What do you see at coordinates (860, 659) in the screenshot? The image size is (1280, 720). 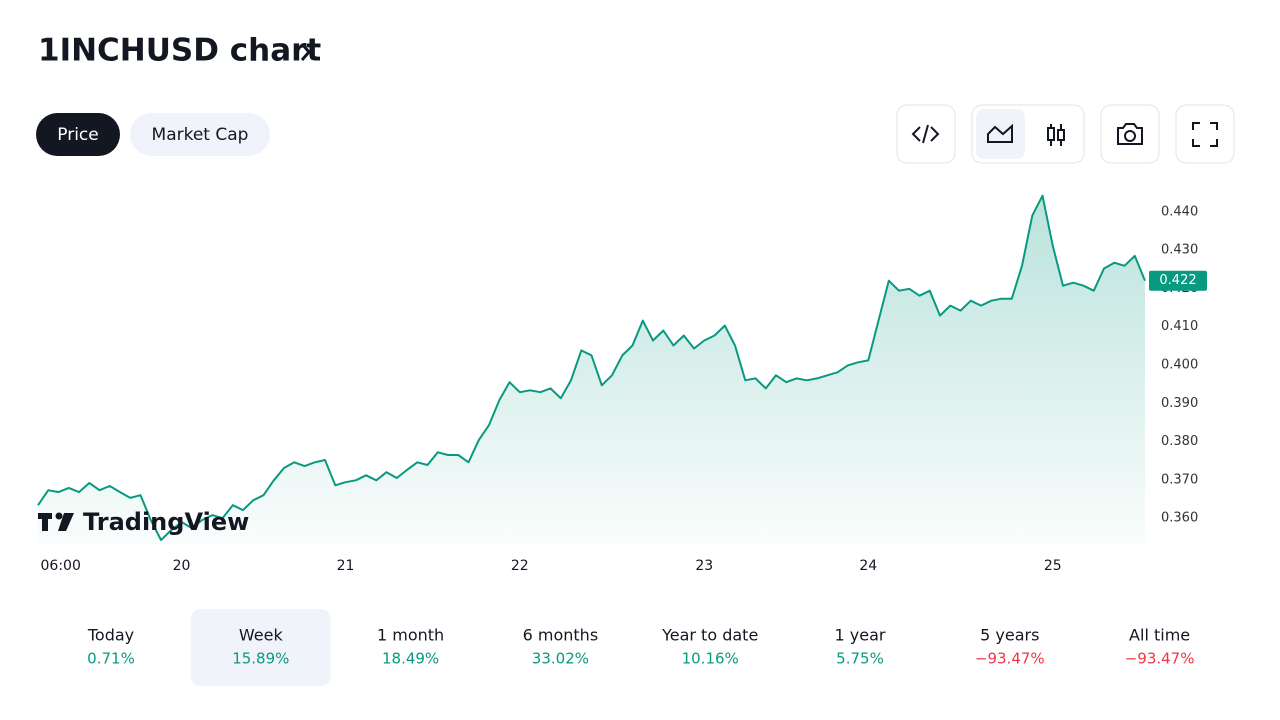 I see `period-change: 5.75%` at bounding box center [860, 659].